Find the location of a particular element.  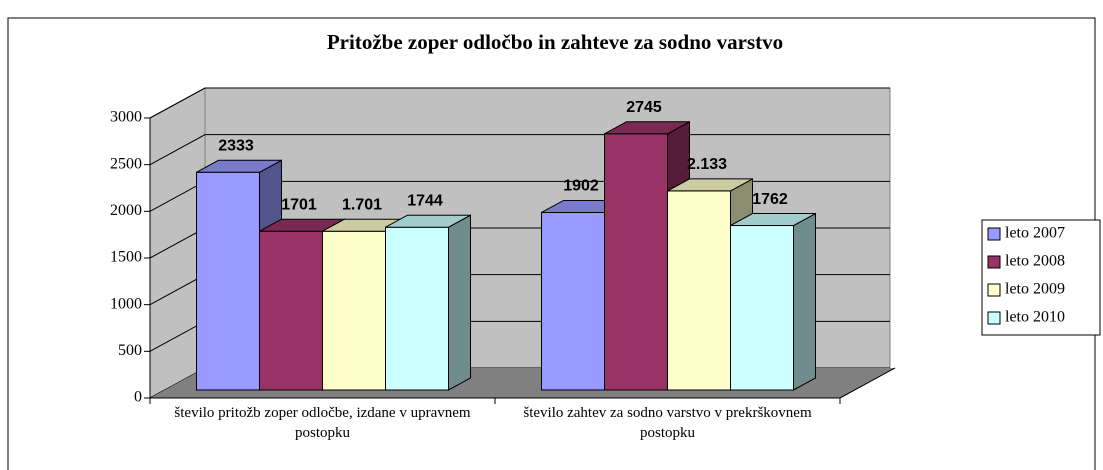

x-axis-depth is located at coordinates (867, 383).